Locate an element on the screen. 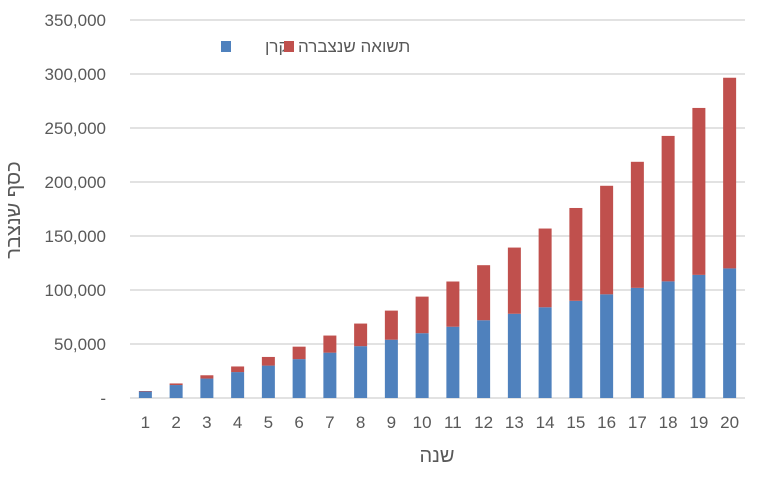 This screenshot has width=761, height=483. x-tick-label: 14 is located at coordinates (545, 422).